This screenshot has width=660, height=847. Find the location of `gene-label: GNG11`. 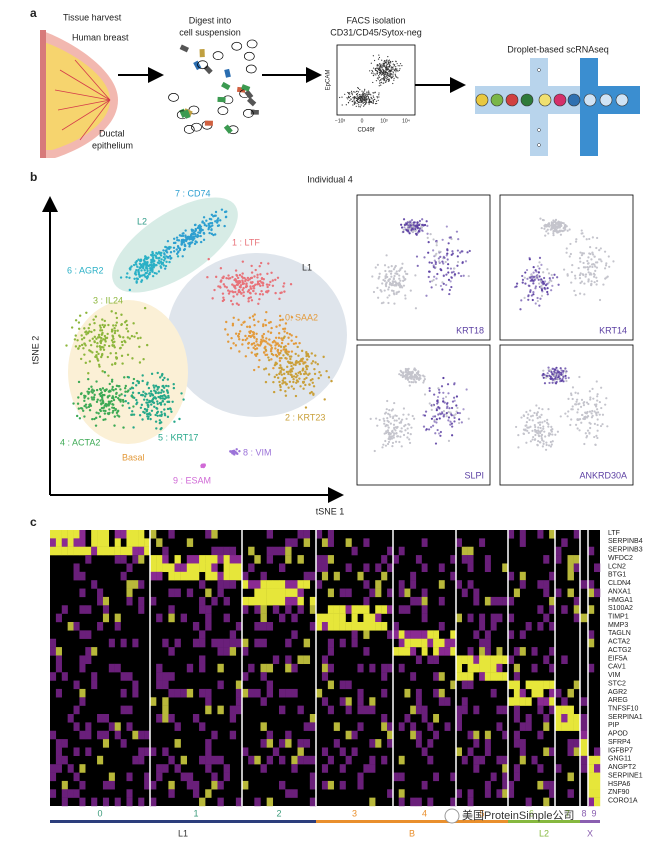

gene-label: GNG11 is located at coordinates (619, 759).